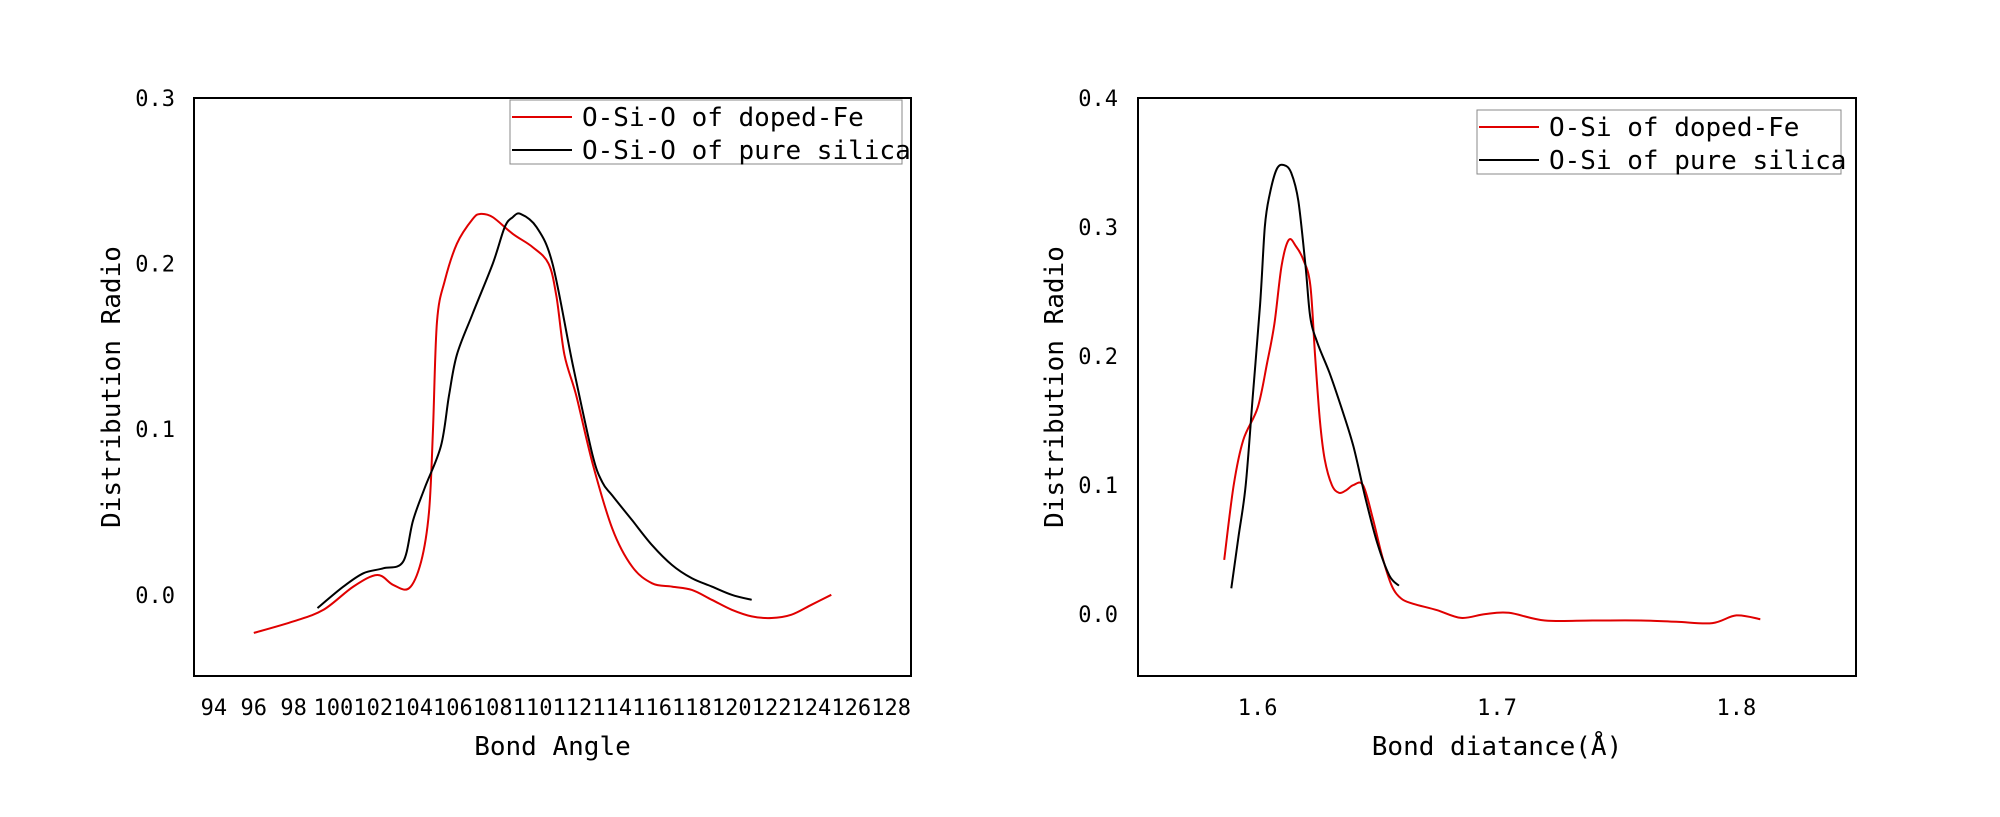  Describe the element at coordinates (533, 708) in the screenshot. I see `x-tick-label: 110` at that location.